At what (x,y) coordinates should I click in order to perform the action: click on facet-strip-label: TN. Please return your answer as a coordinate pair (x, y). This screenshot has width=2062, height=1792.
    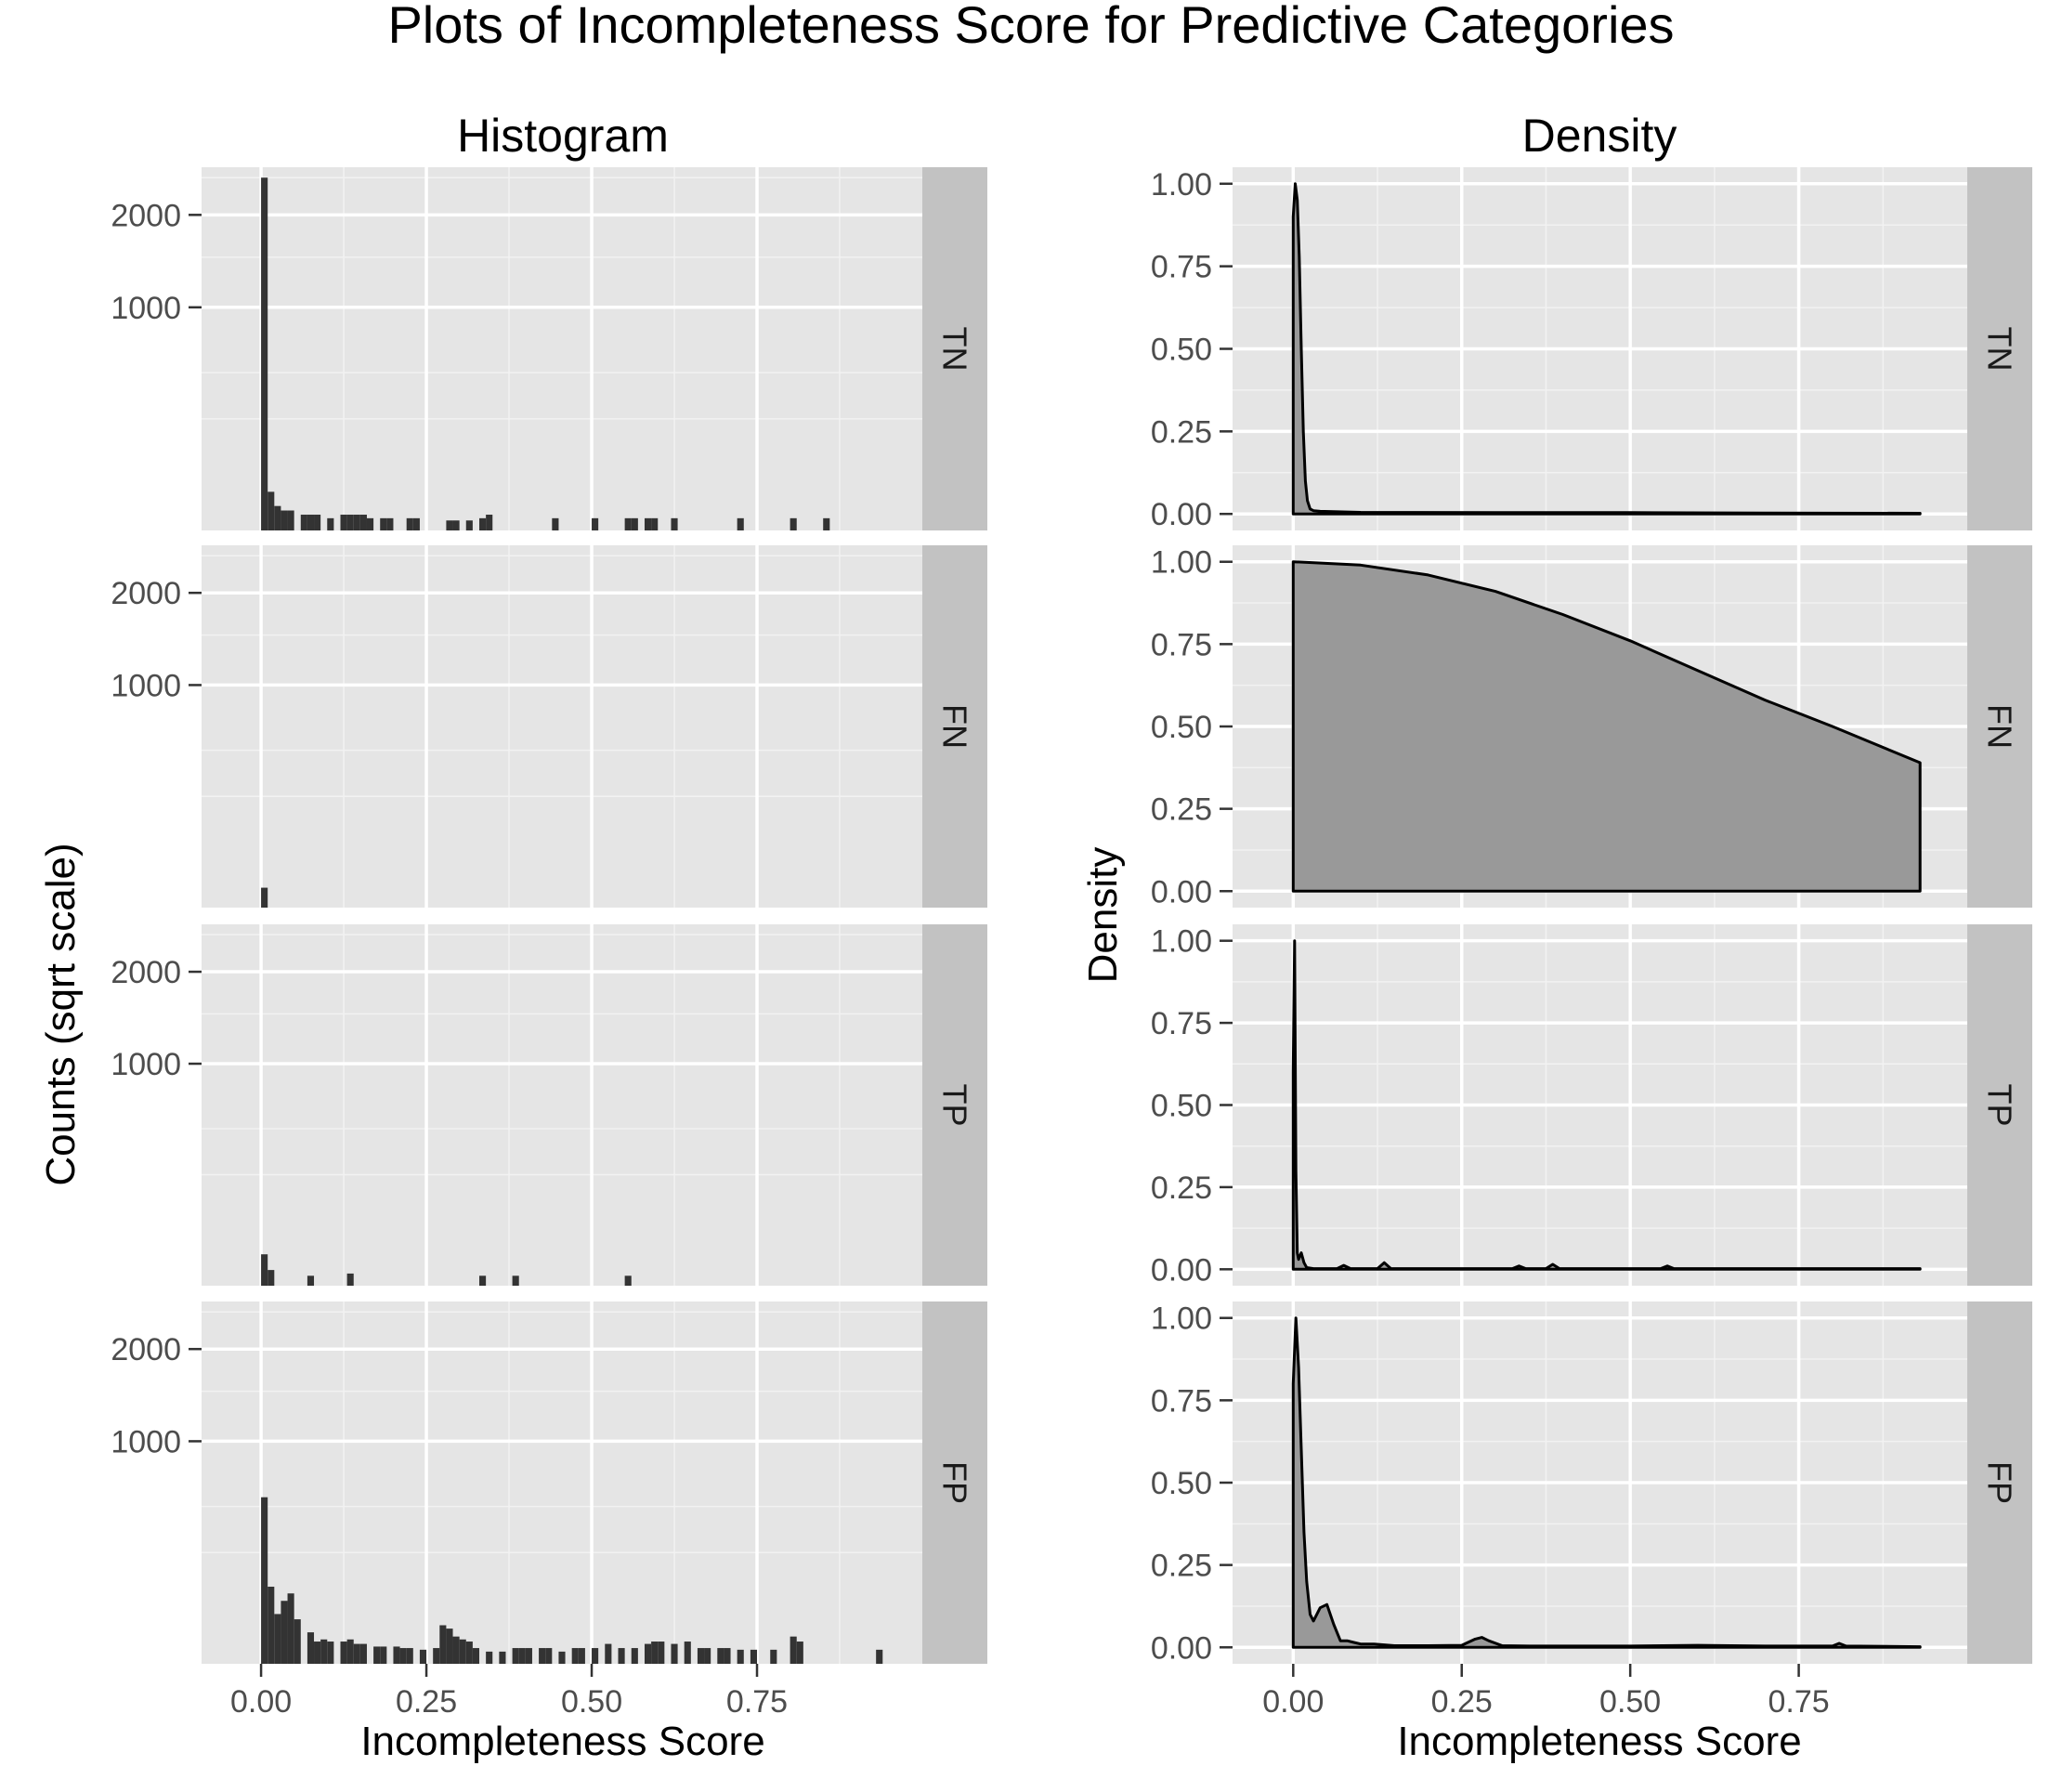
    Looking at the image, I should click on (955, 349).